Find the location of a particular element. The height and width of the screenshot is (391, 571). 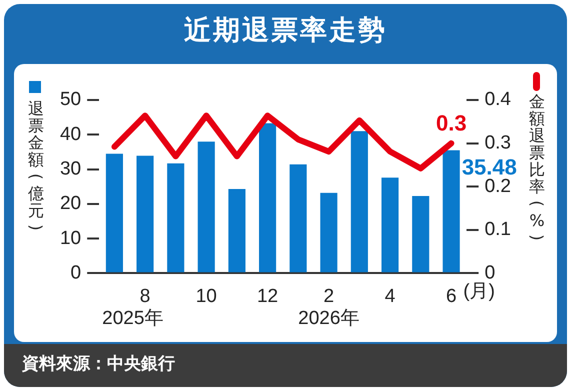

x-tick-label: 4 is located at coordinates (390, 296).